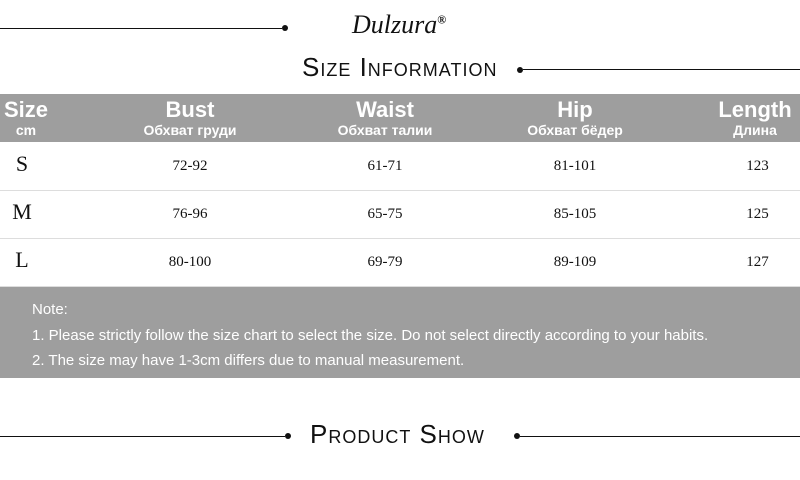 The width and height of the screenshot is (800, 480). What do you see at coordinates (575, 130) in the screenshot?
I see `header-sublabel: Обхват бёдер` at bounding box center [575, 130].